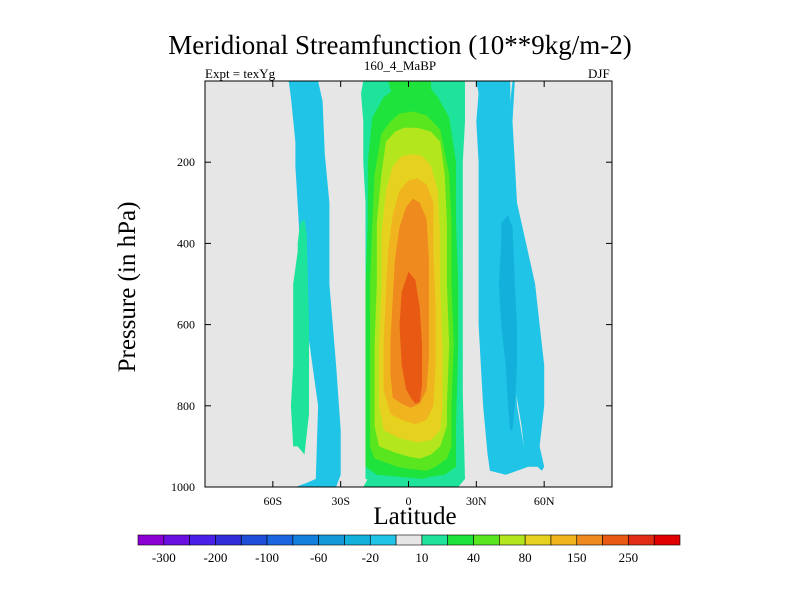  I want to click on colorbar-label: -20, so click(370, 557).